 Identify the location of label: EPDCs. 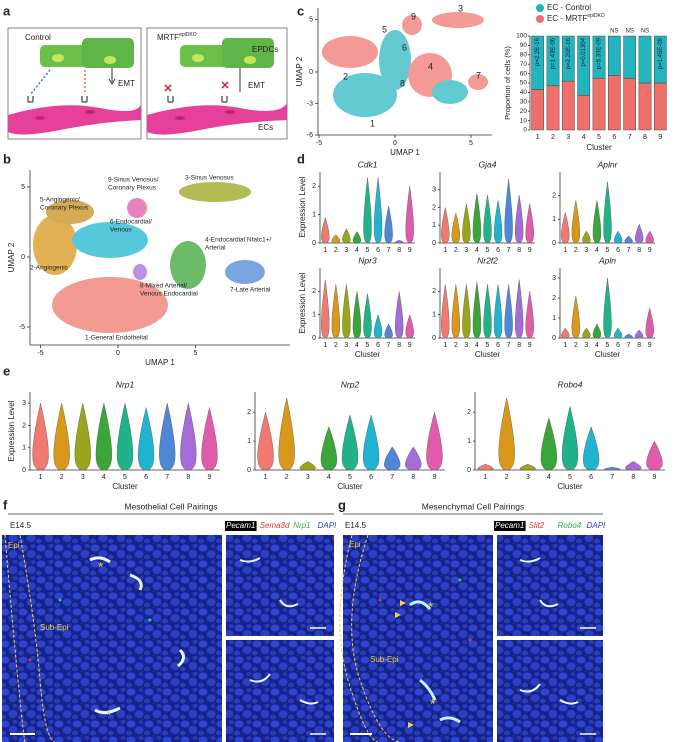
(265, 49).